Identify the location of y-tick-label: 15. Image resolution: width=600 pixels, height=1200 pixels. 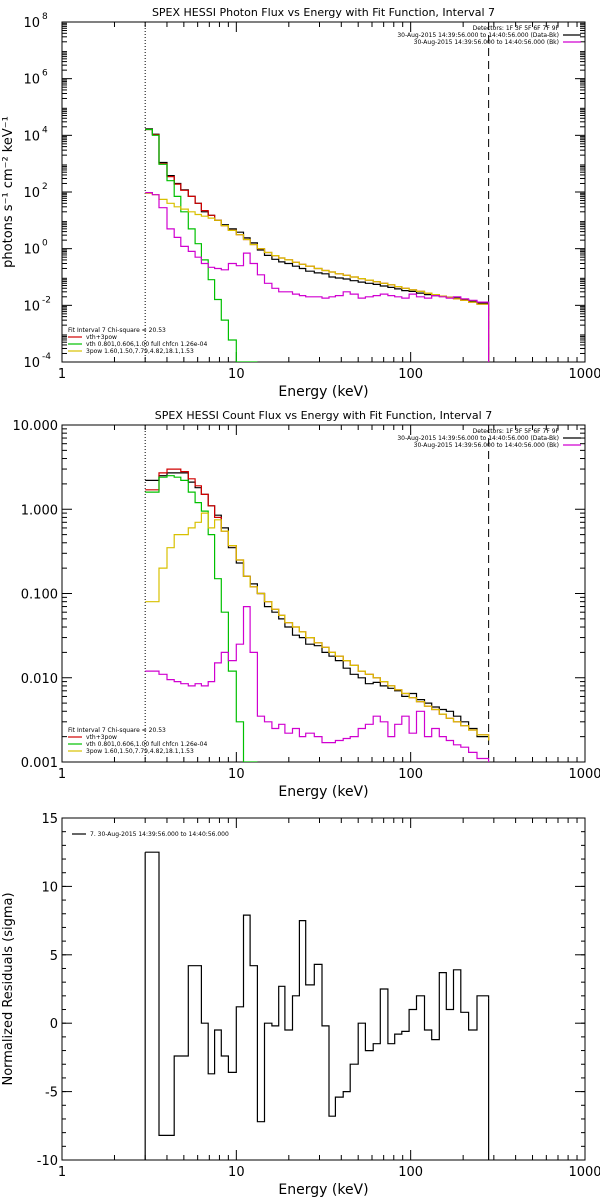
(49, 819).